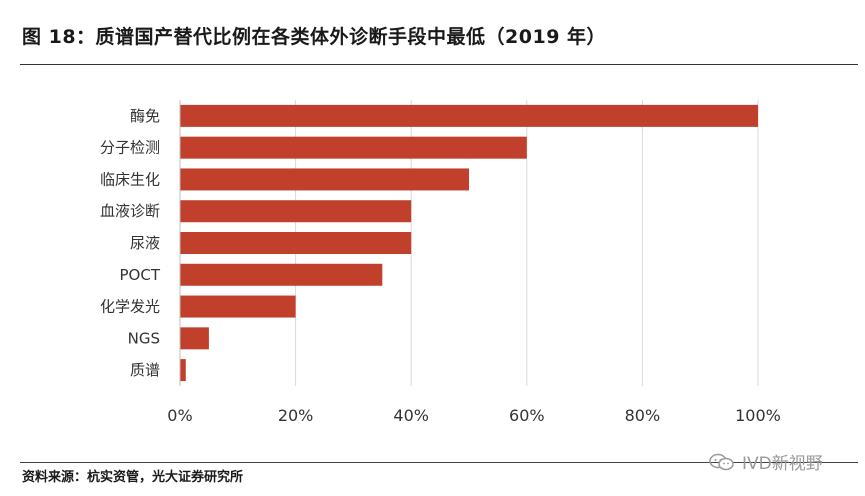 This screenshot has height=496, width=865. What do you see at coordinates (133, 477) in the screenshot?
I see `source-note: 资料来源：杭实资管，光大证券研究所` at bounding box center [133, 477].